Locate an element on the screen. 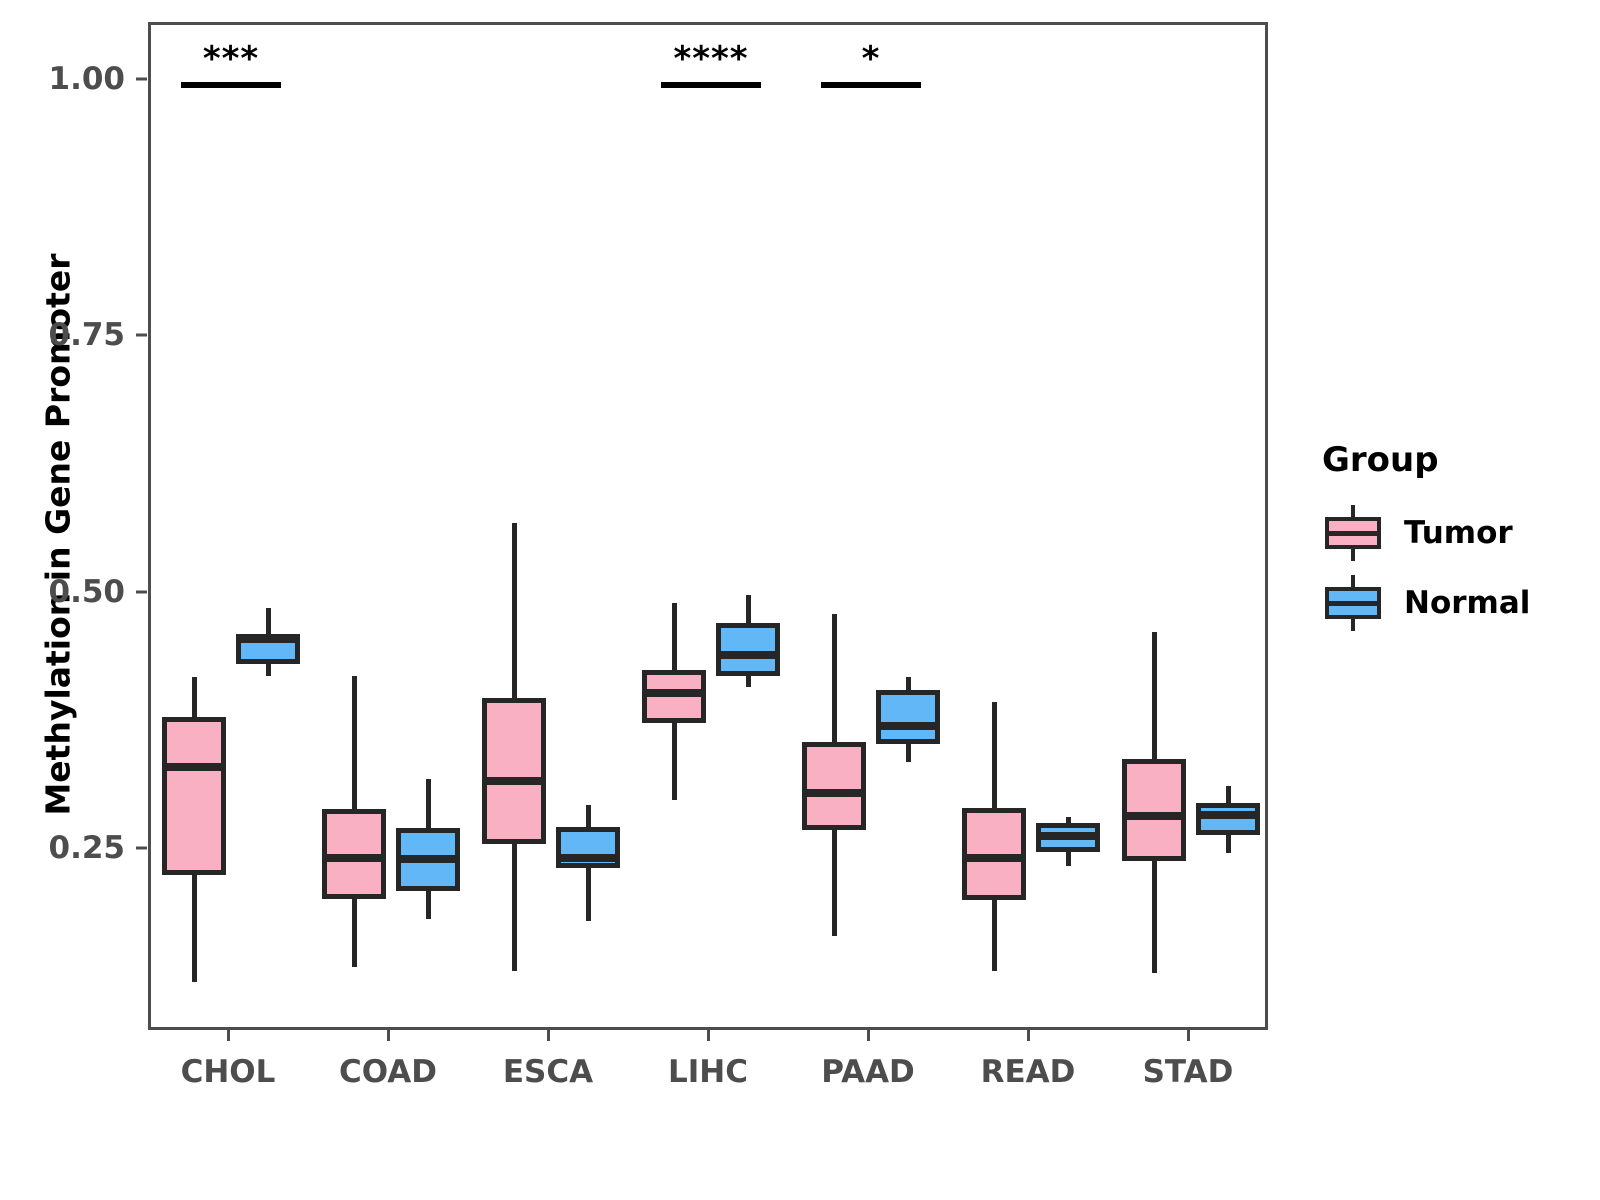 This screenshot has width=1600, height=1200. significance-stars: **** is located at coordinates (711, 59).